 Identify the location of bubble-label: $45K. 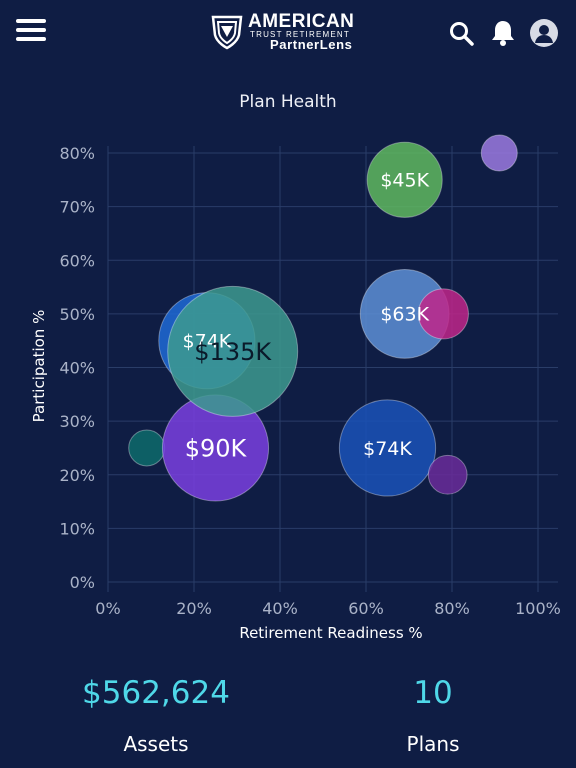
(404, 181).